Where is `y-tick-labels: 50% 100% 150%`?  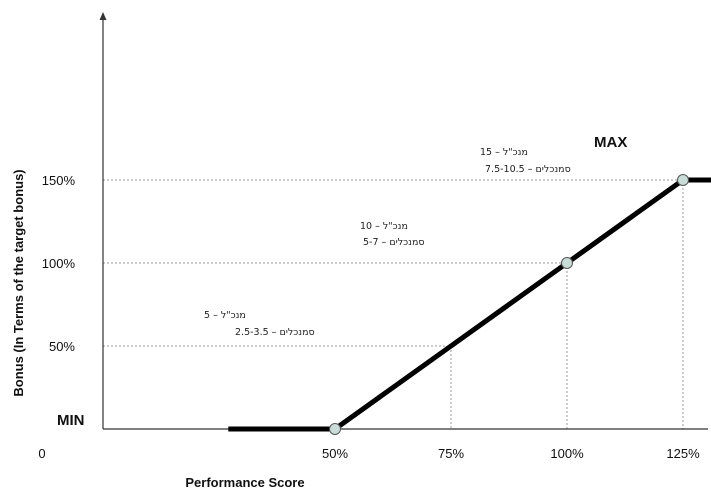 y-tick-labels: 50% 100% 150% is located at coordinates (59, 263).